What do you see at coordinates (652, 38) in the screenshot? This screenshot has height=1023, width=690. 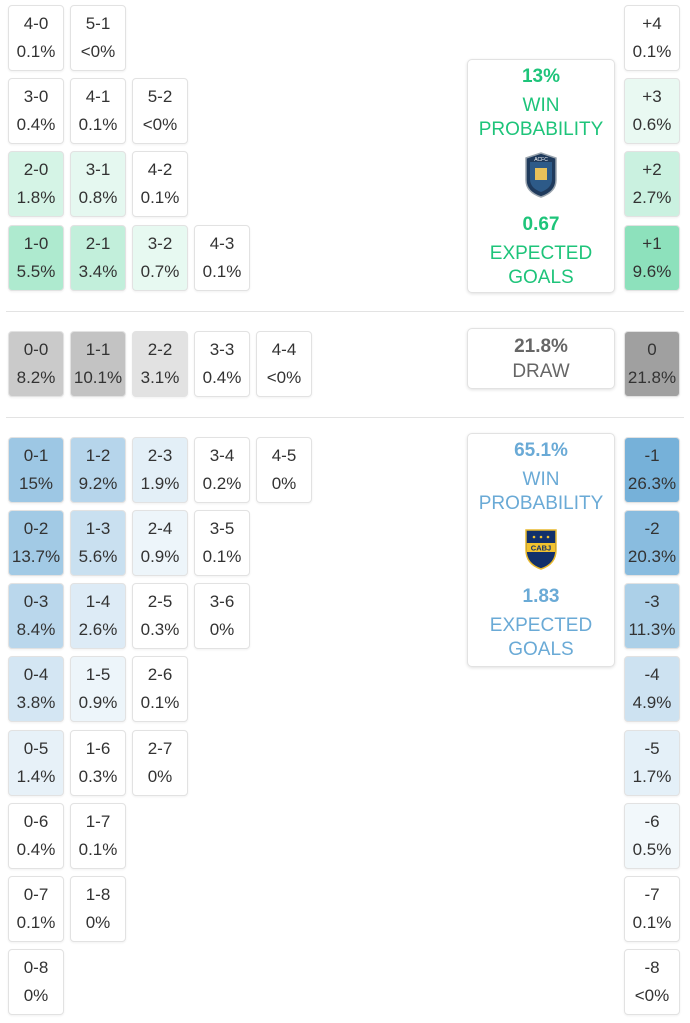 I see `margin-cell: +4 0.1%` at bounding box center [652, 38].